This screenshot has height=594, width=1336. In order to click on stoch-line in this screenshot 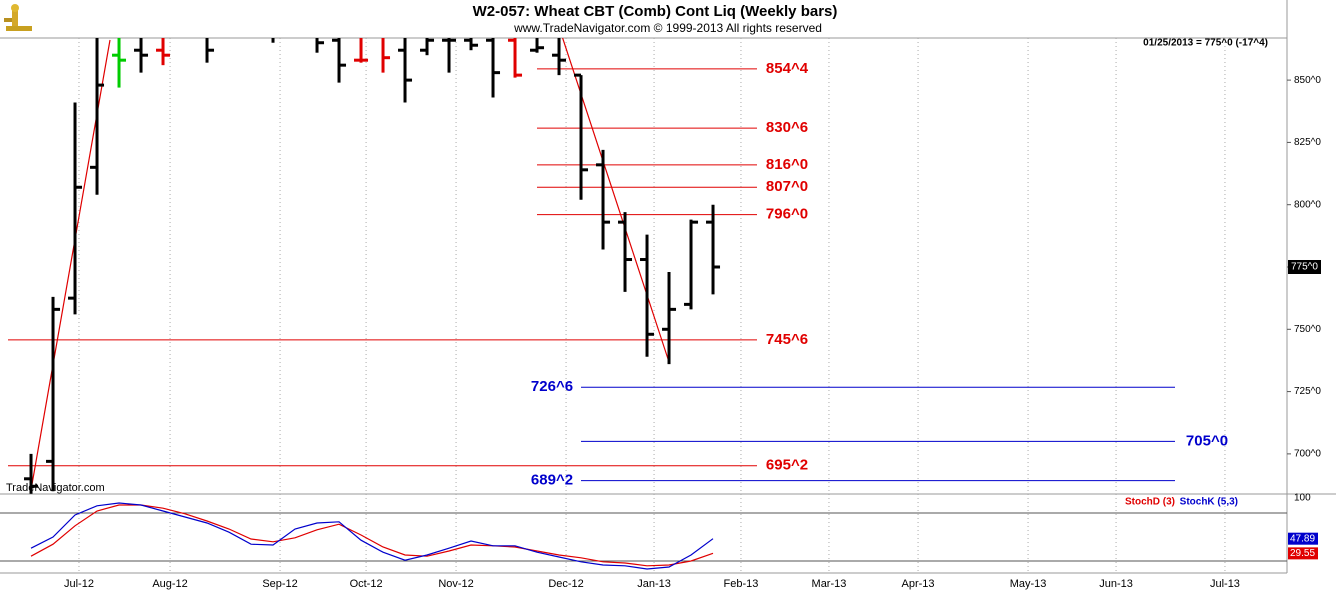, I will do `click(372, 536)`.